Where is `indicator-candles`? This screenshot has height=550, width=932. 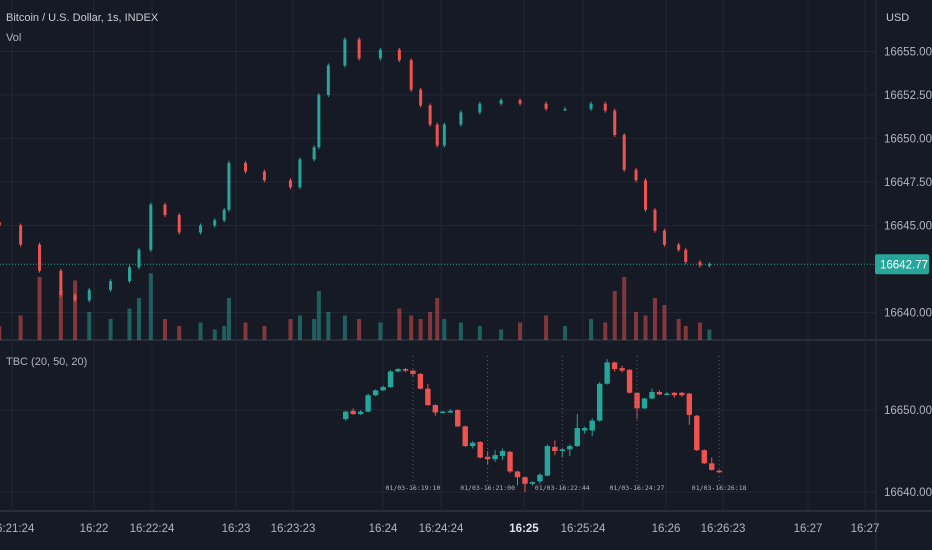
indicator-candles is located at coordinates (532, 425).